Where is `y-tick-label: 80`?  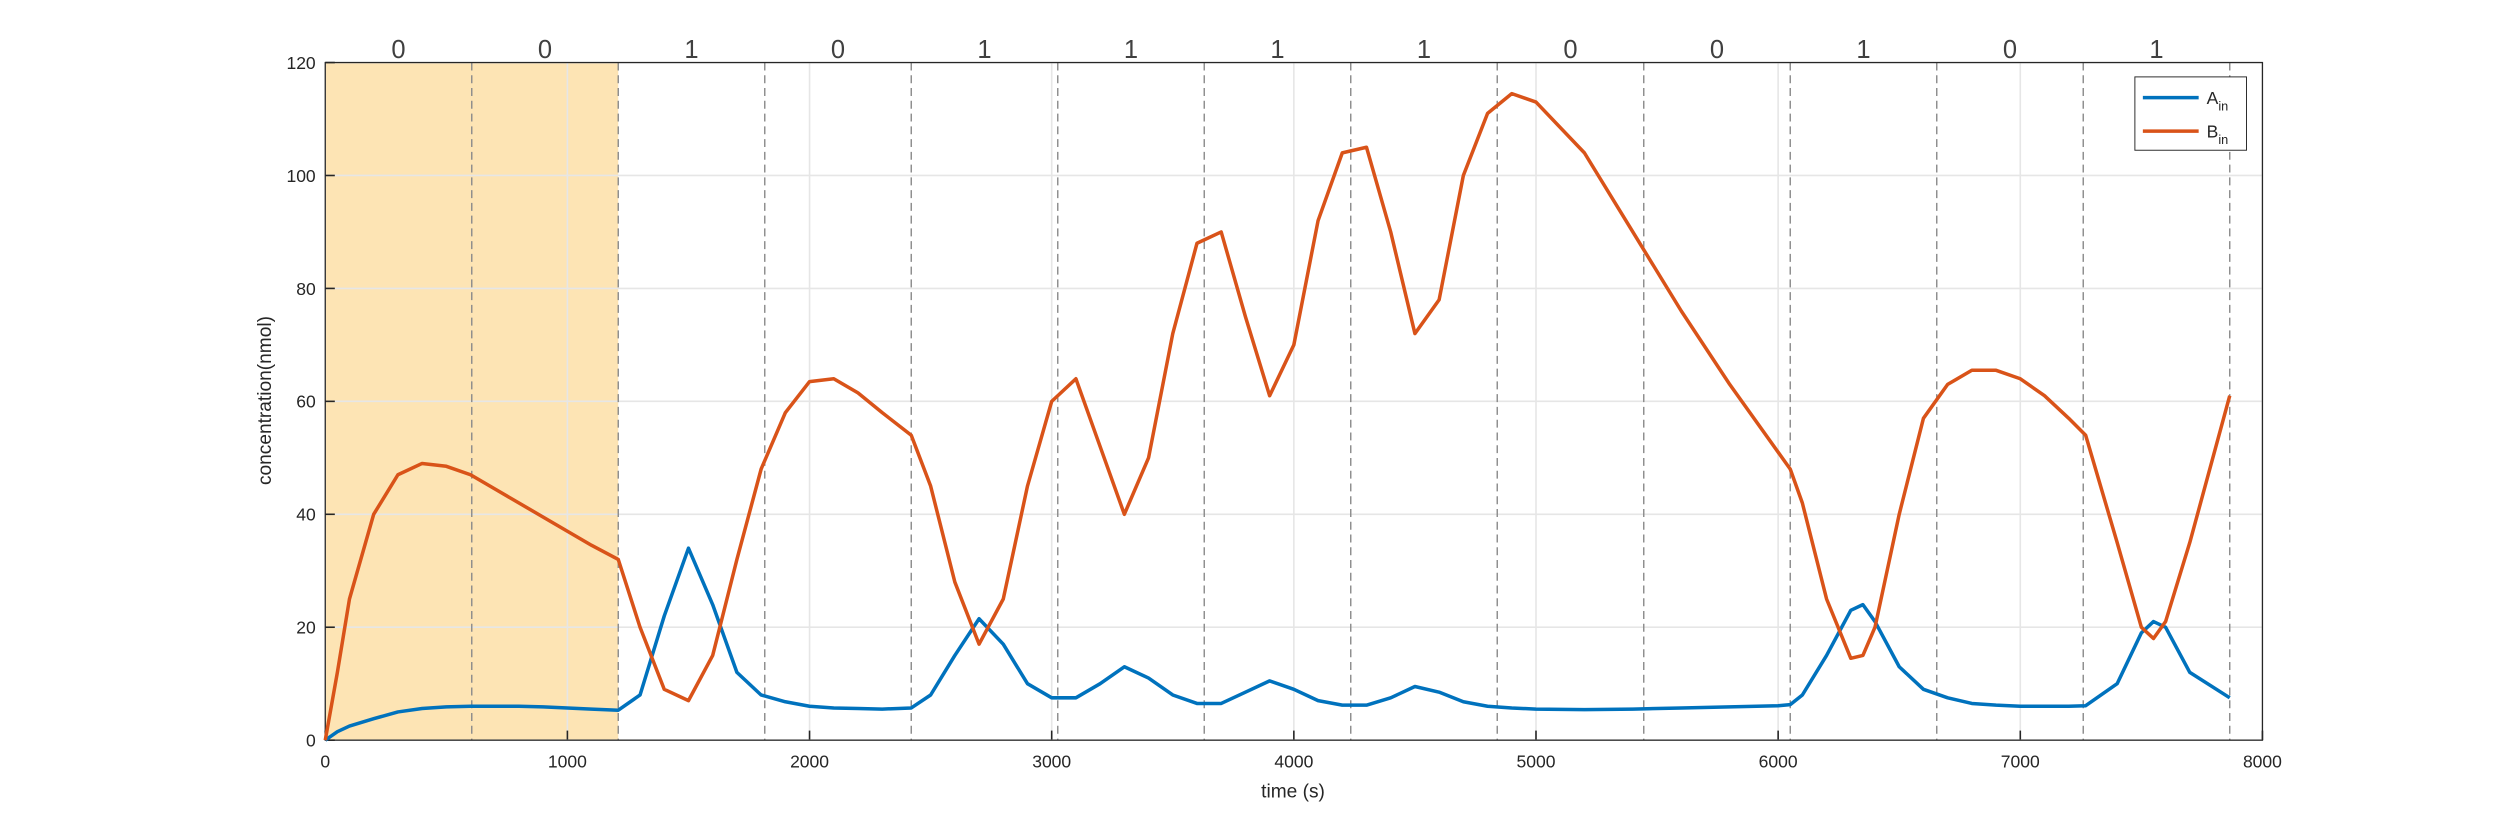 y-tick-label: 80 is located at coordinates (306, 289).